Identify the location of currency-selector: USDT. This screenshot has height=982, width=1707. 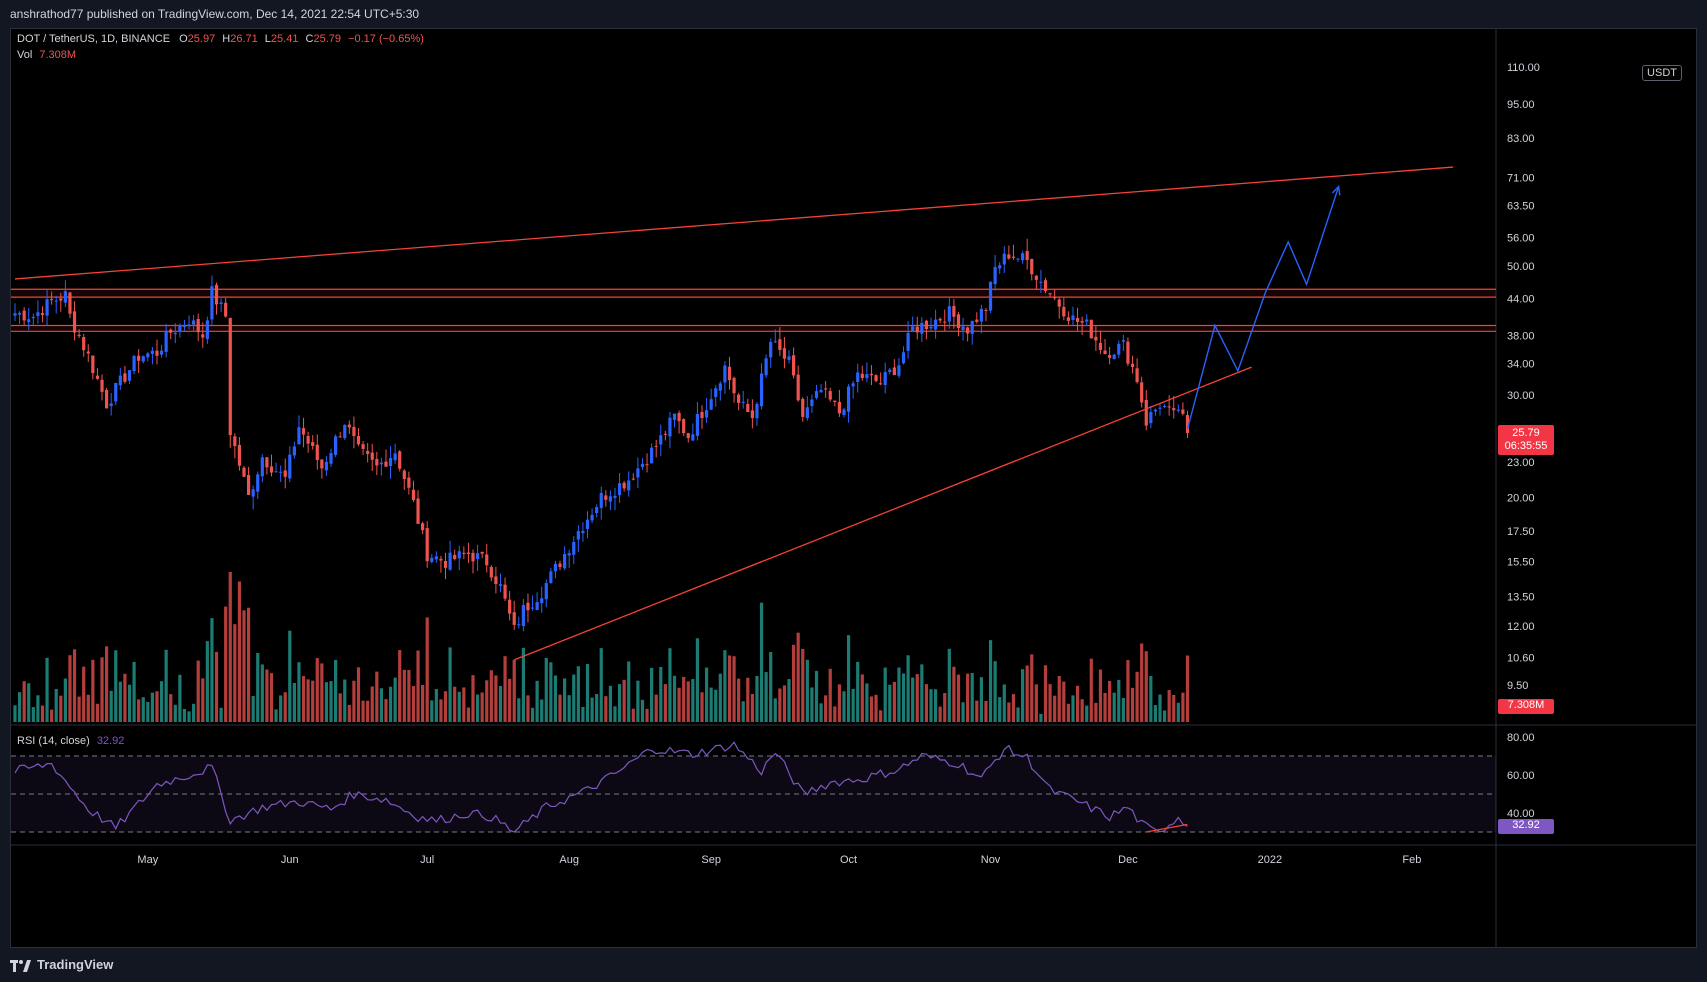
(1662, 73).